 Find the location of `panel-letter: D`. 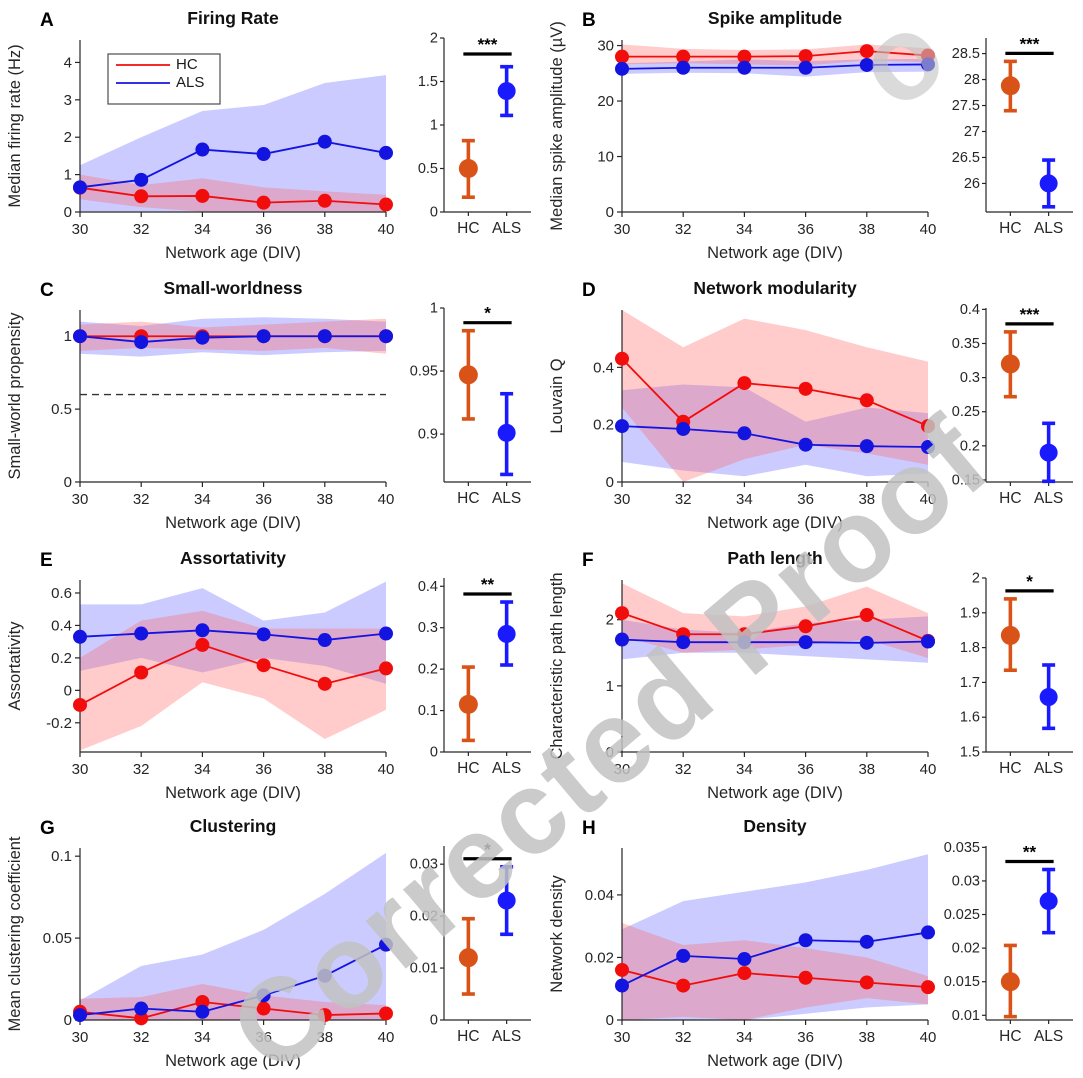

panel-letter: D is located at coordinates (589, 290).